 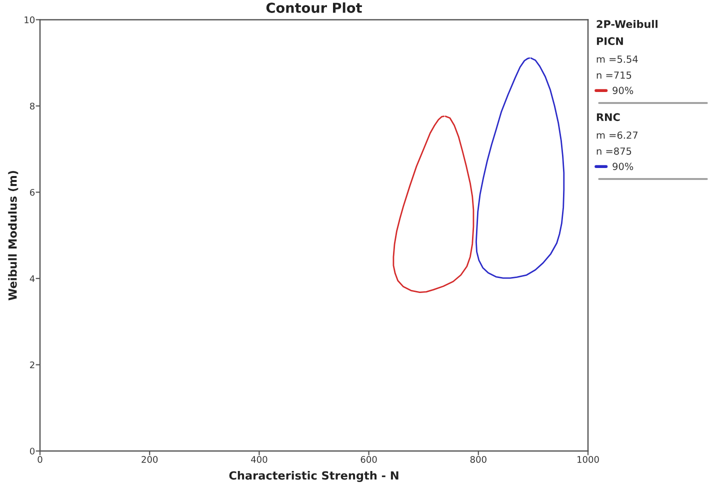 I want to click on x-tick-label: 1000, so click(x=588, y=459).